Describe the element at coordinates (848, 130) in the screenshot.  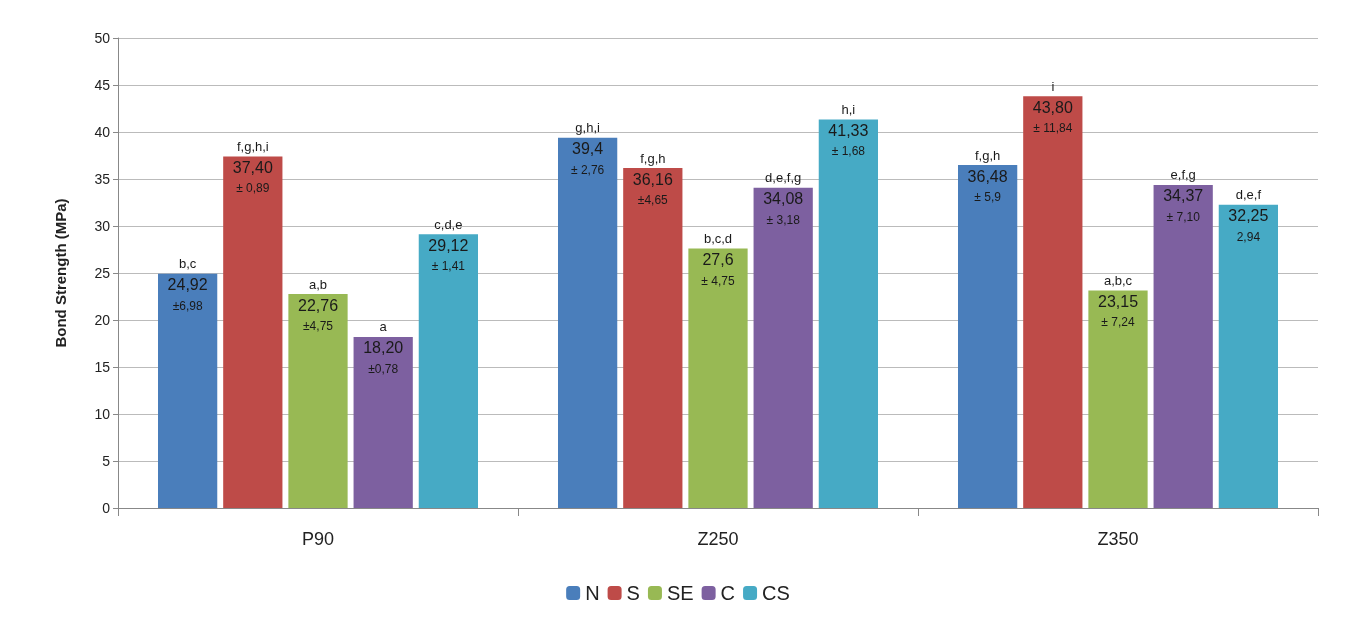
I see `data-label: h,i 41,33 ± 1,68` at that location.